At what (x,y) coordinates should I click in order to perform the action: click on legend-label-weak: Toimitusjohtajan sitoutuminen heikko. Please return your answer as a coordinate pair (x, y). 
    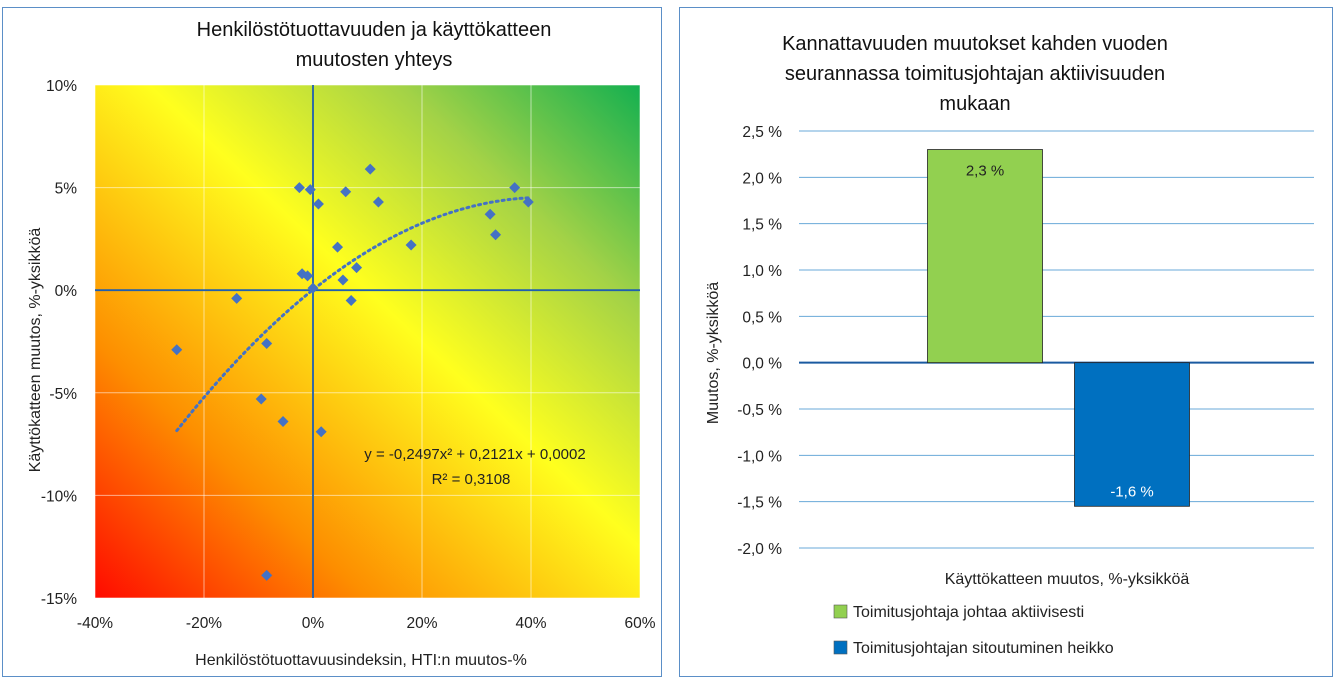
    Looking at the image, I should click on (983, 648).